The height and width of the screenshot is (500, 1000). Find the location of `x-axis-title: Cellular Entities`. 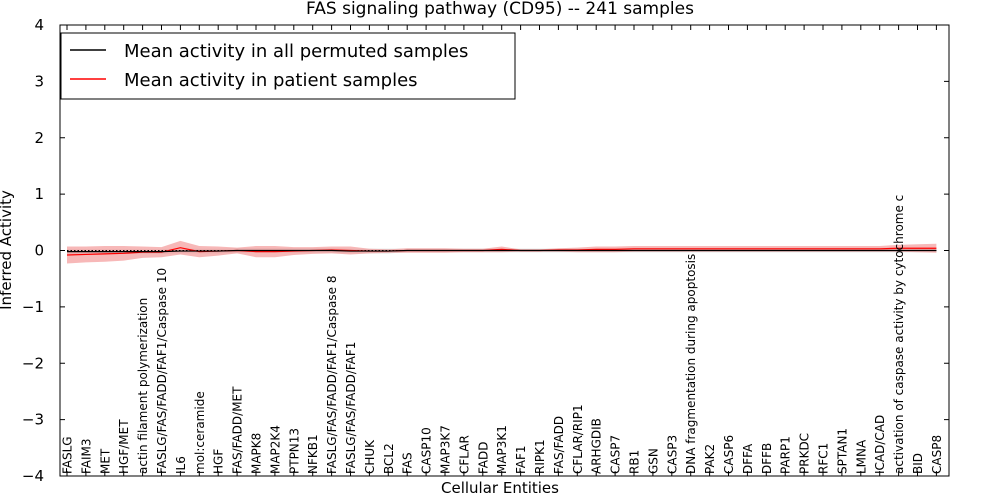

x-axis-title: Cellular Entities is located at coordinates (500, 488).